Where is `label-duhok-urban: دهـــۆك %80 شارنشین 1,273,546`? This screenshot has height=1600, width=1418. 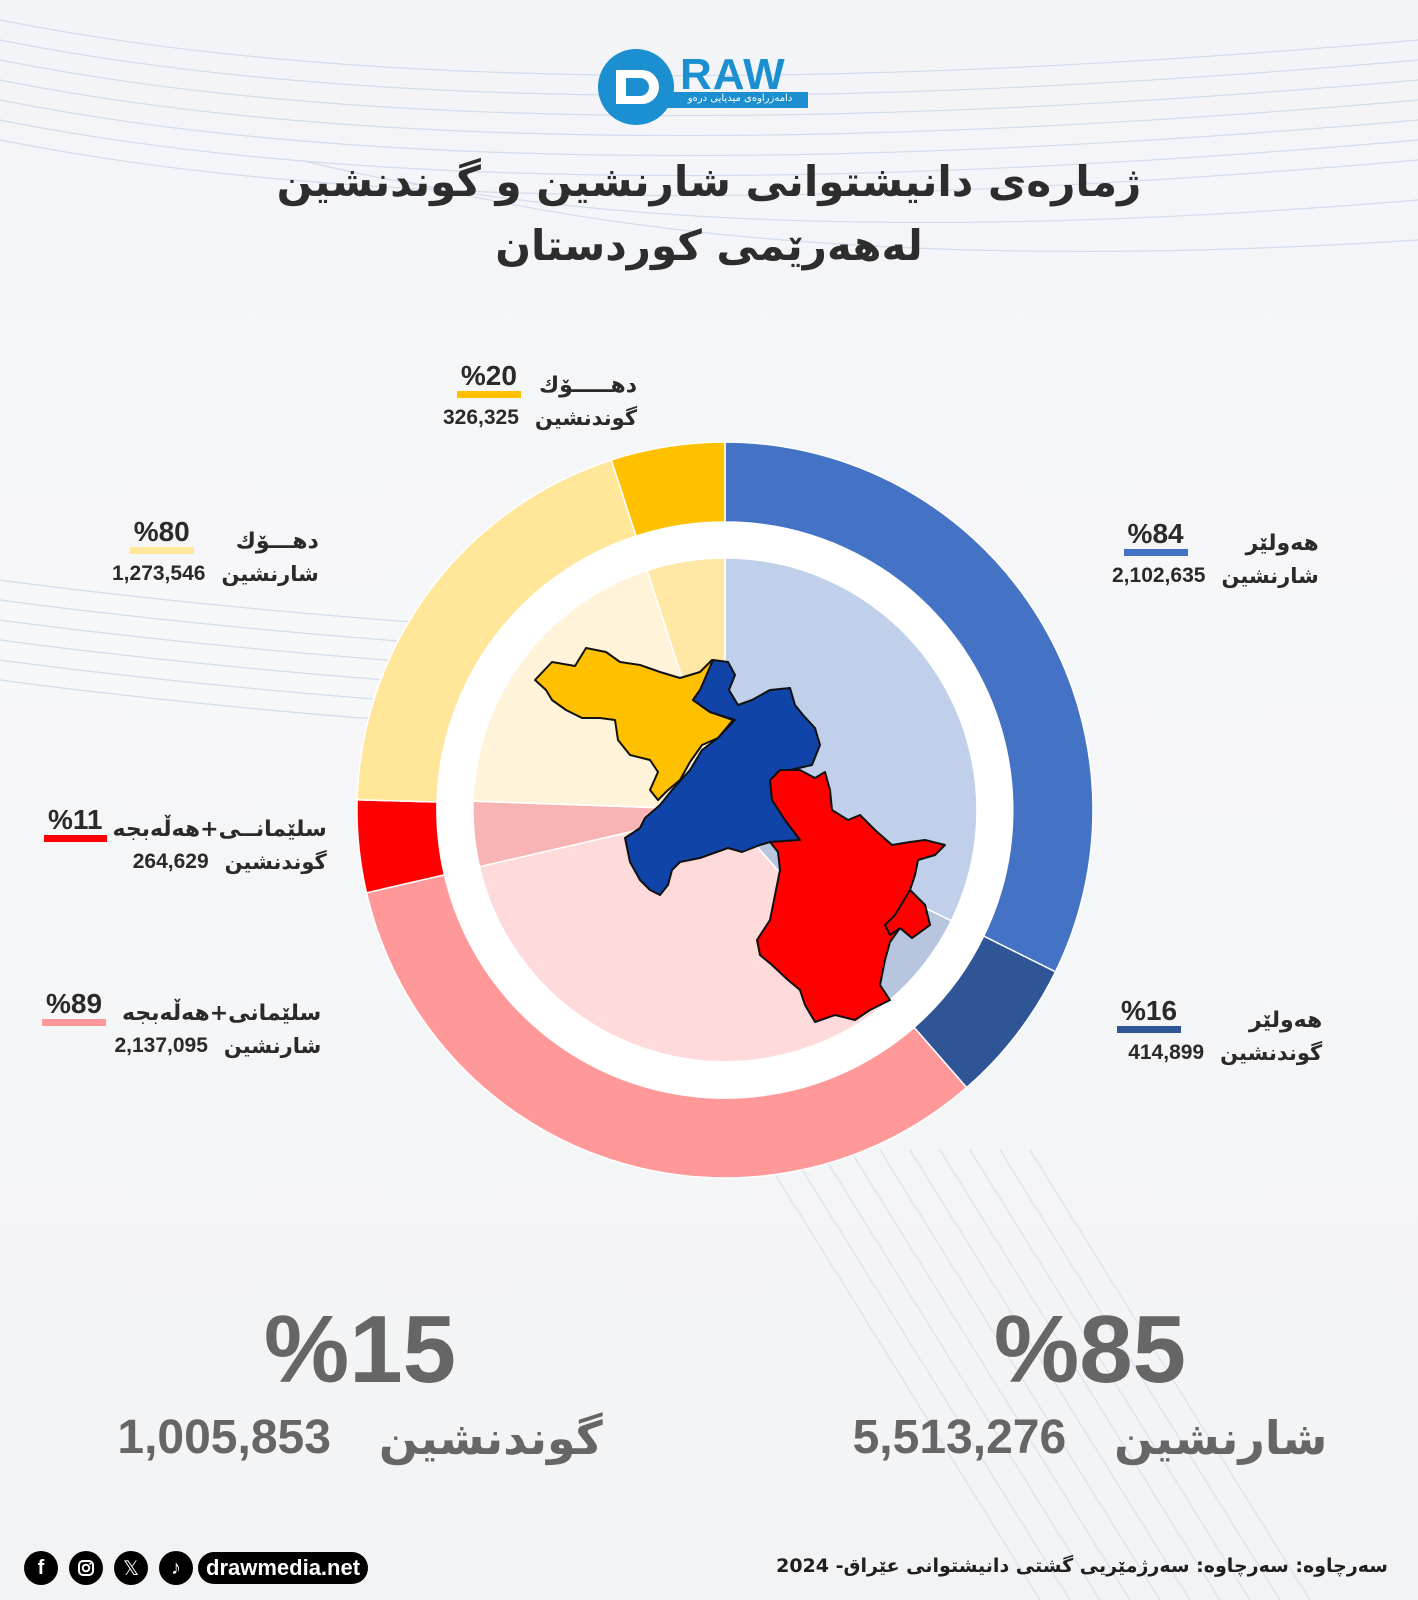
label-duhok-urban: دهـــۆك %80 شارنشین 1,273,546 is located at coordinates (215, 552).